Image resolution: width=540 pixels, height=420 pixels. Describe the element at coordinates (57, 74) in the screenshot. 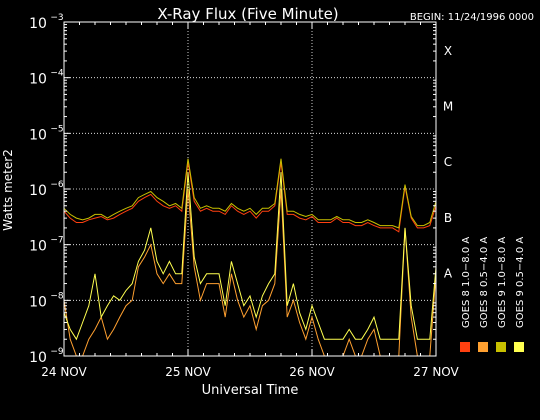

I see `y-tick-label-power: −4` at that location.